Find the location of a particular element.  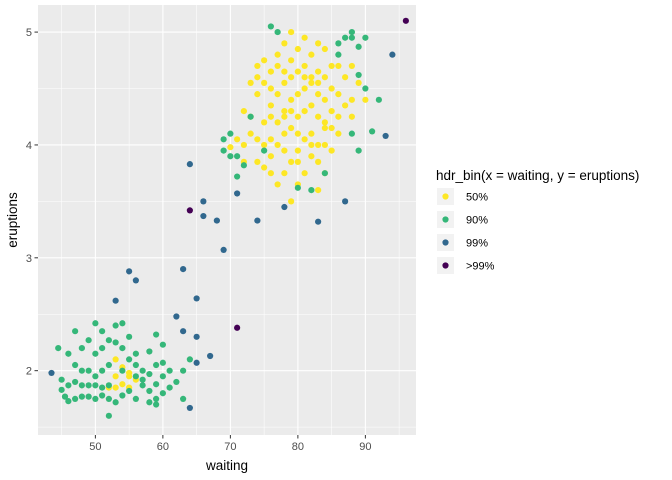

x-tick-label: 50 is located at coordinates (95, 447).